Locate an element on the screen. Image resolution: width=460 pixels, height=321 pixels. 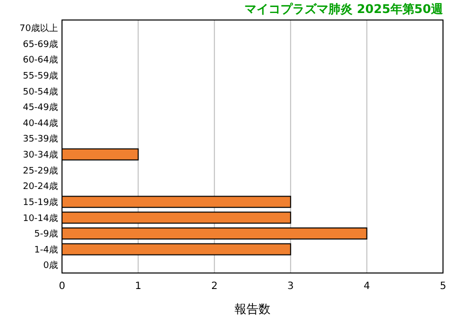
x-tick-label: 5 is located at coordinates (443, 286).